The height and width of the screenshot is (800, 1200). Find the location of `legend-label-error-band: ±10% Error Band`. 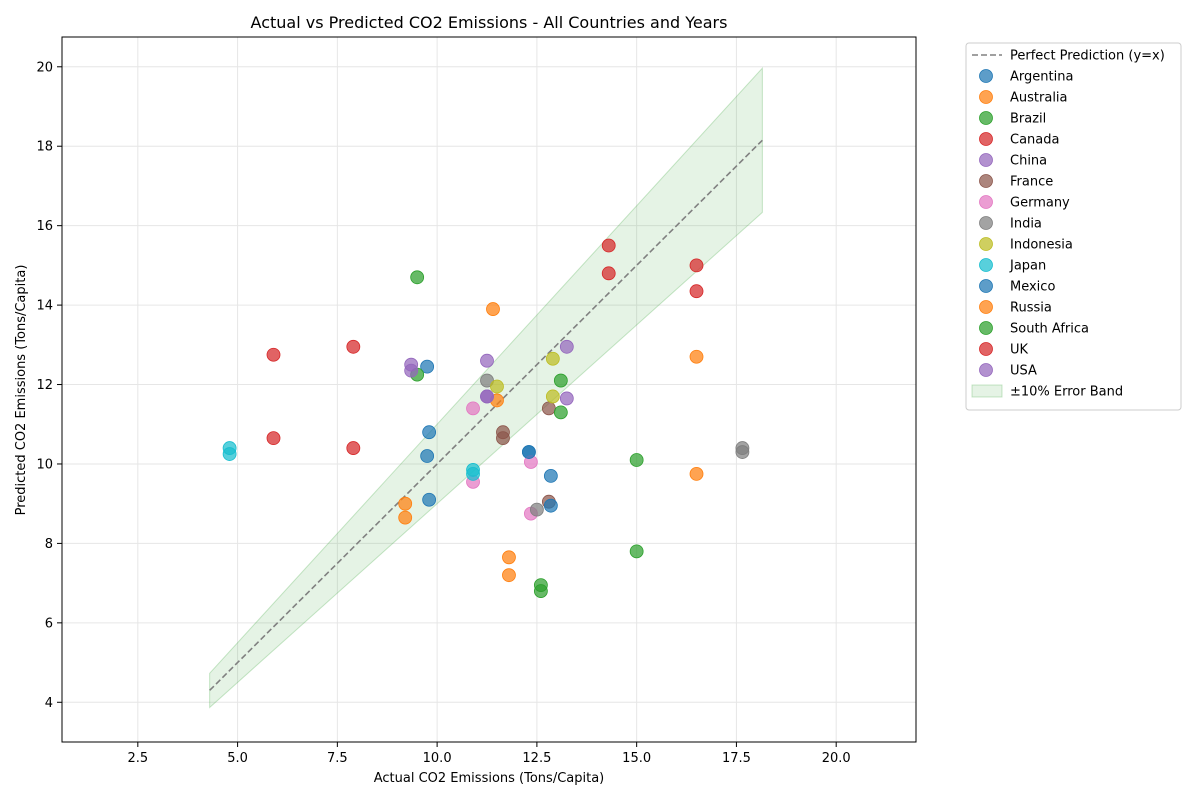

legend-label-error-band: ±10% Error Band is located at coordinates (1066, 392).